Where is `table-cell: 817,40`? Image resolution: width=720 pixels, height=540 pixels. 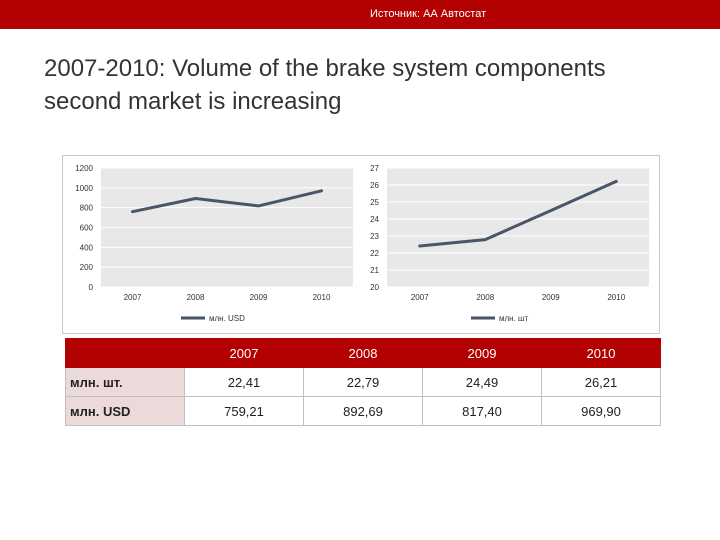
table-cell: 817,40 is located at coordinates (482, 411).